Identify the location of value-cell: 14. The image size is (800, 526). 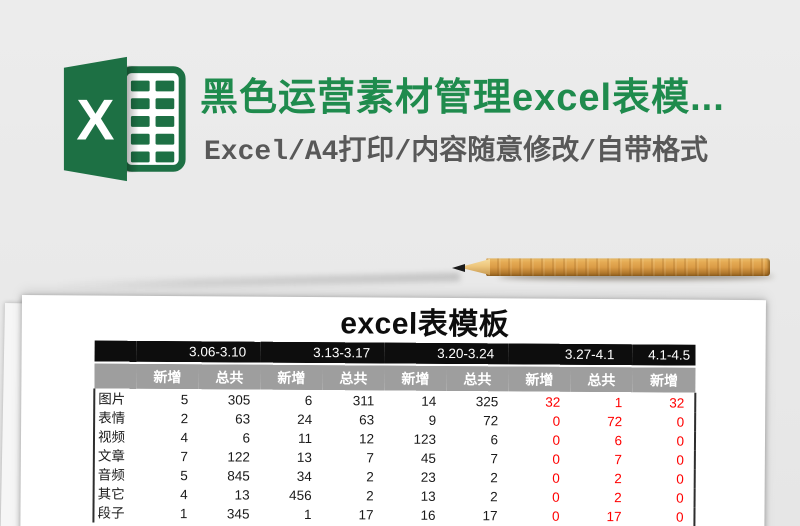
(415, 401).